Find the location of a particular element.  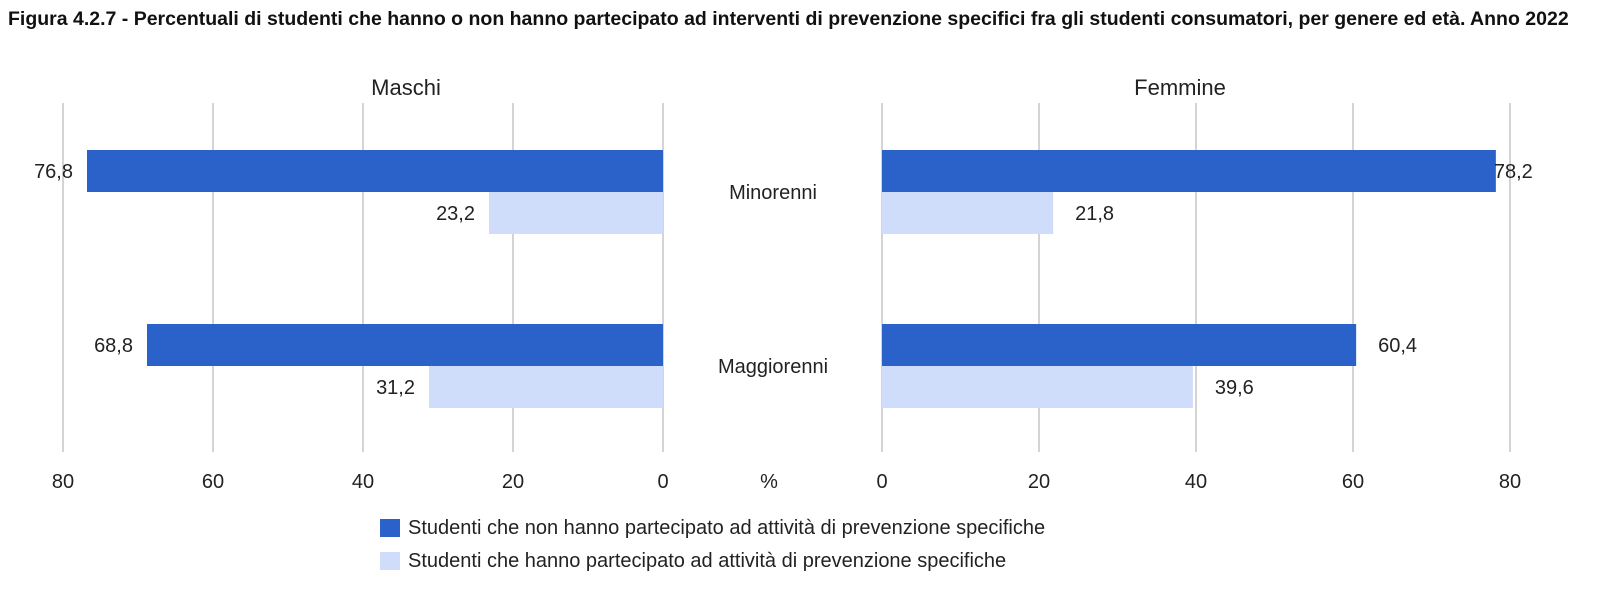

bar-femmine-maggiorenni-partecipato is located at coordinates (1037, 387).